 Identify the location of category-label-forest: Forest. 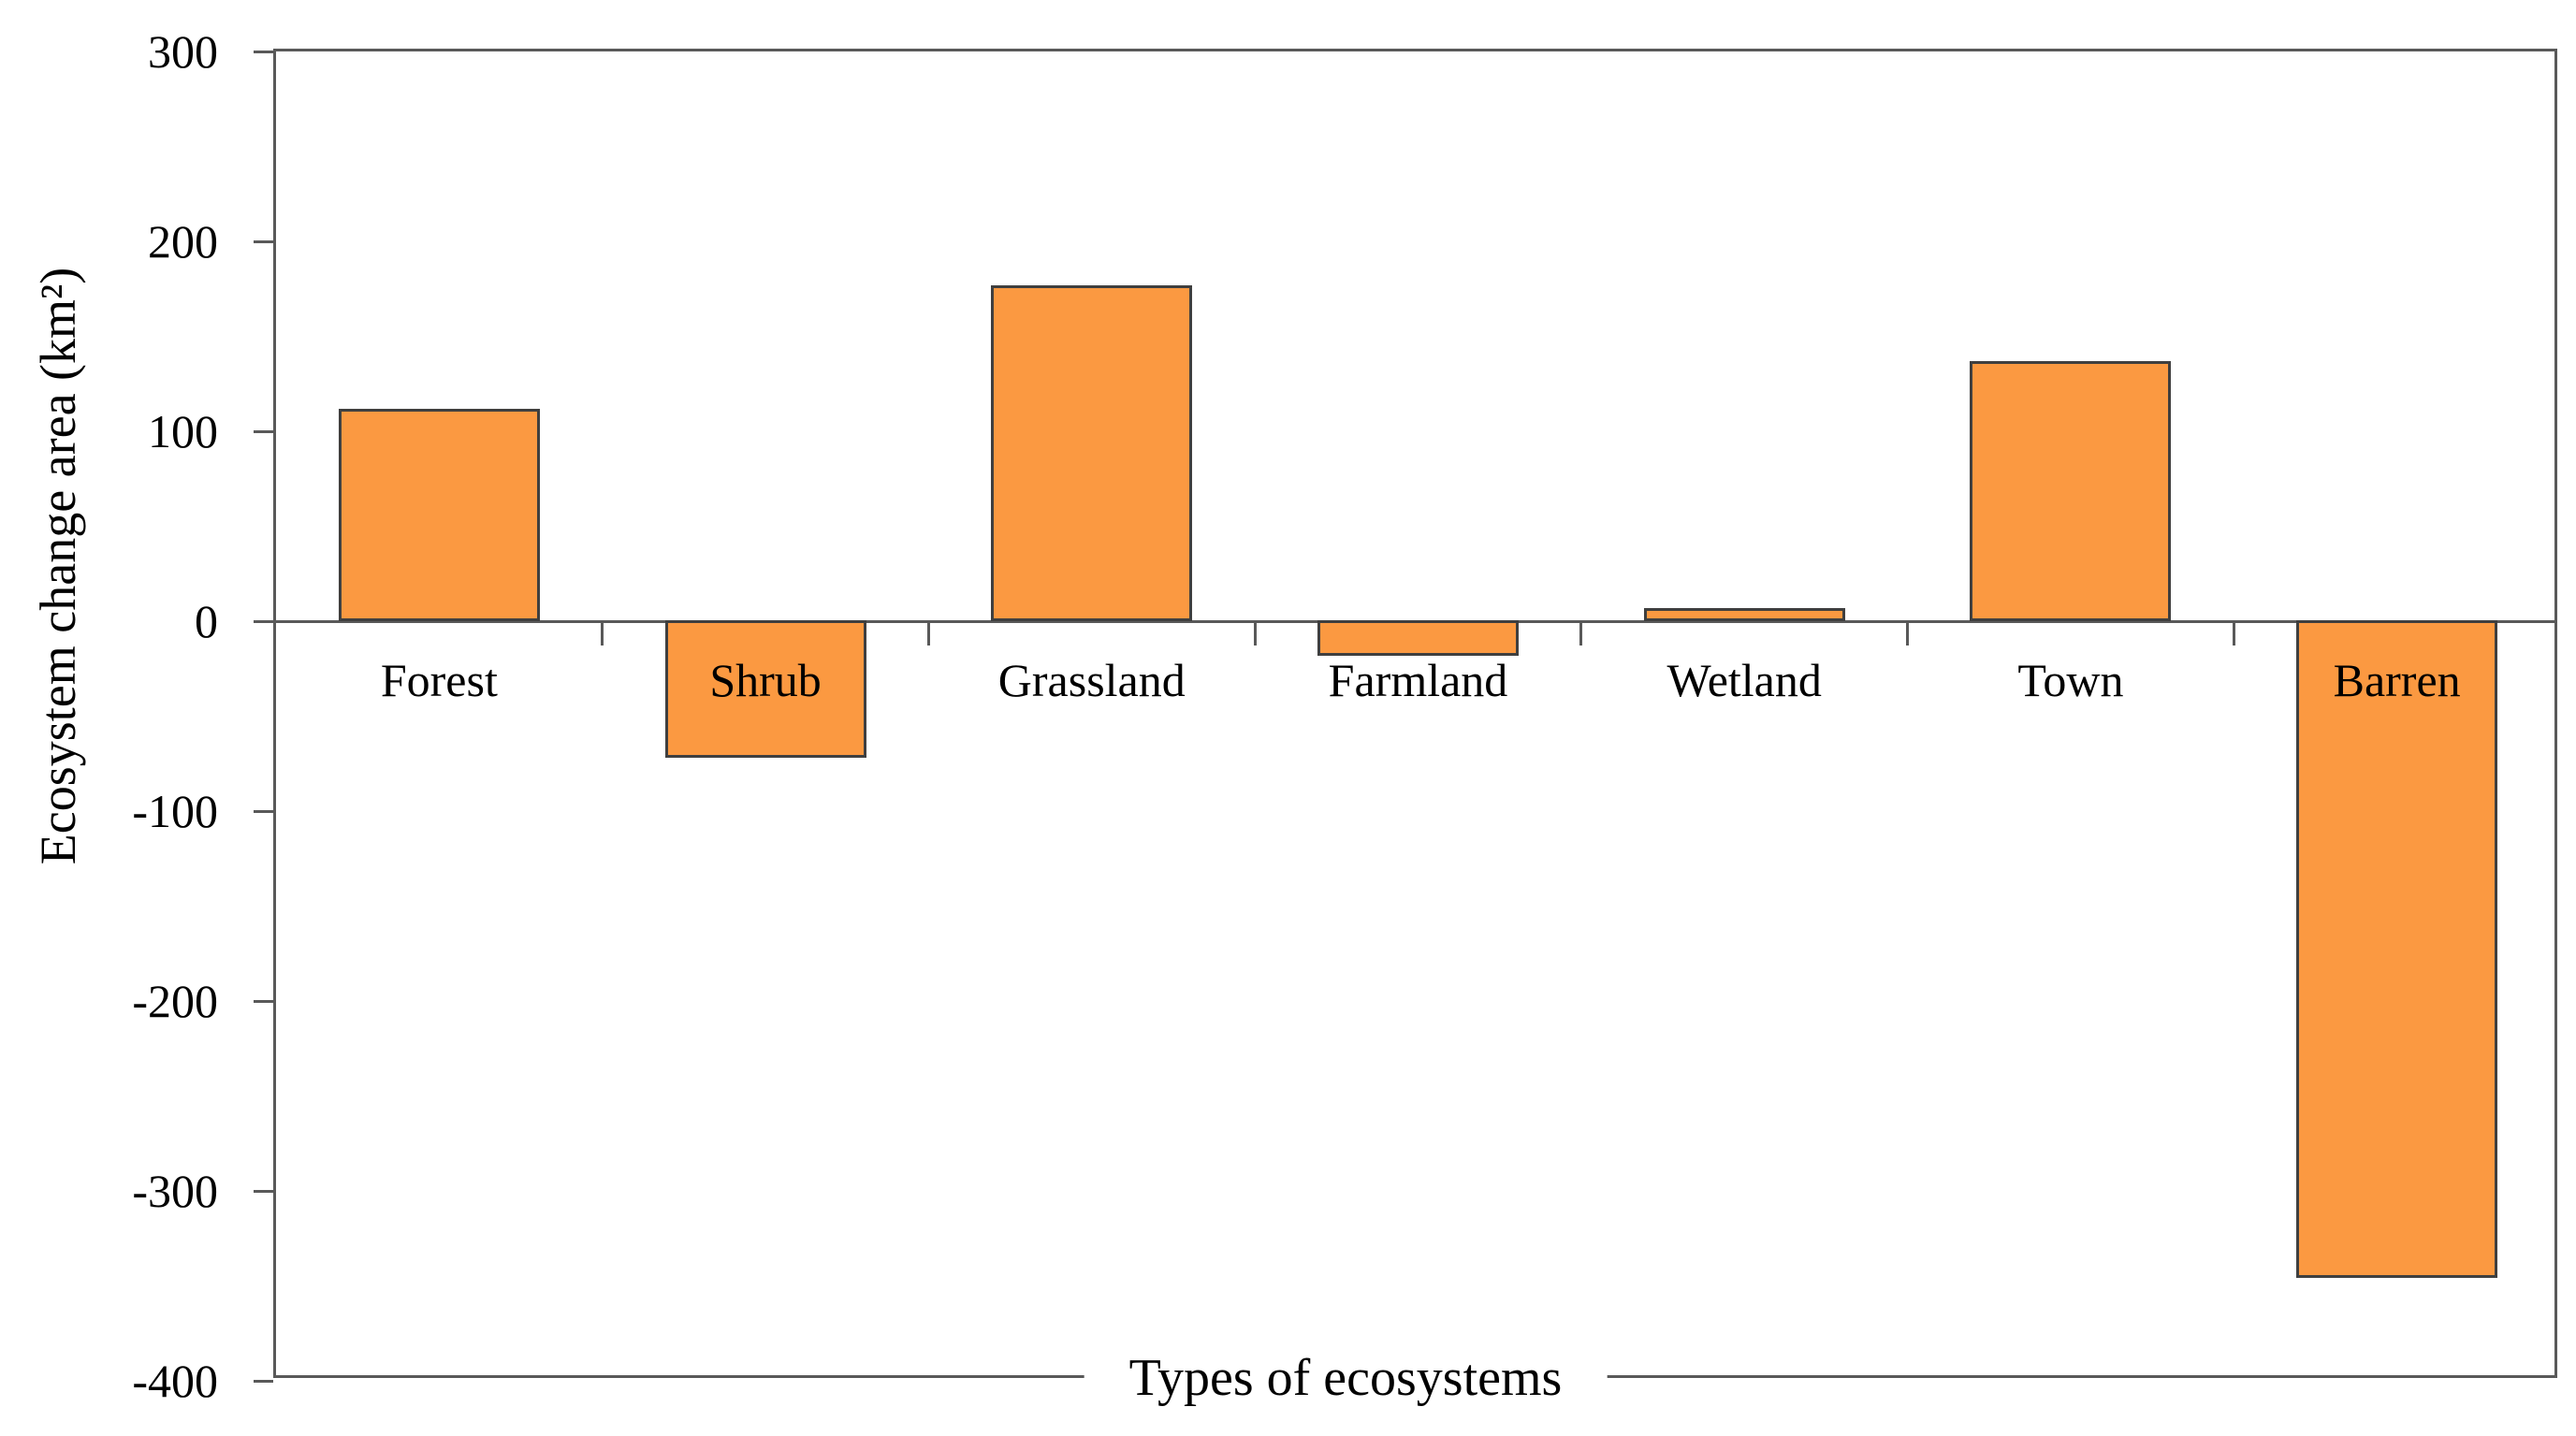
(439, 680).